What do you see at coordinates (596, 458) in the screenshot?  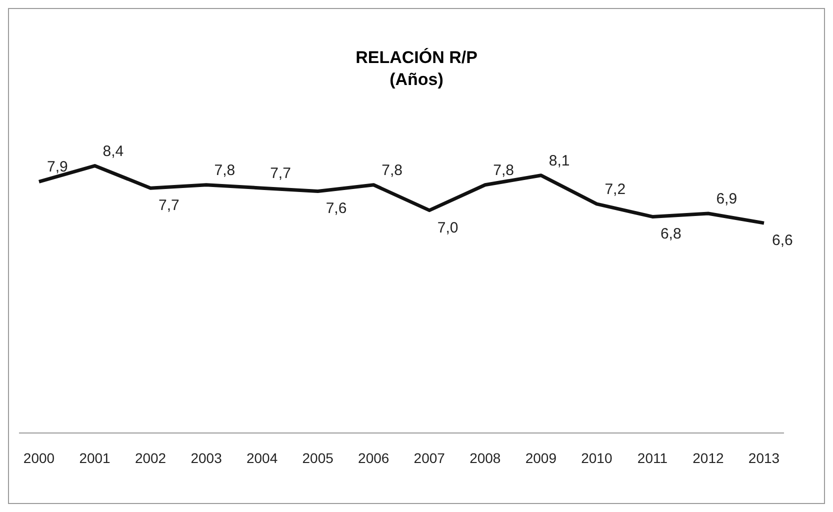 I see `x-tick-label: 2010` at bounding box center [596, 458].